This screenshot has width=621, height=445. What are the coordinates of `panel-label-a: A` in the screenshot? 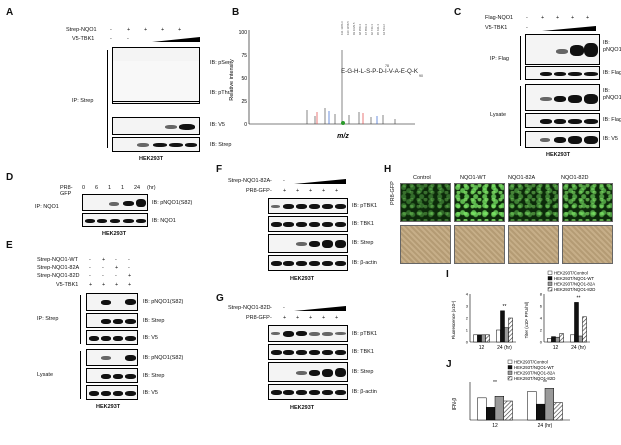 It's located at (10, 12).